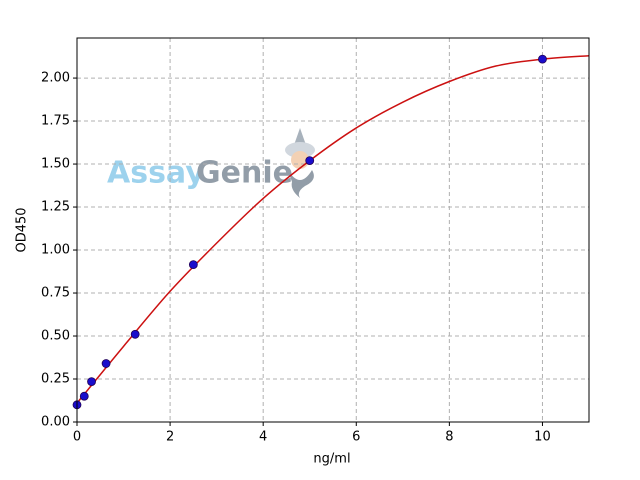 This screenshot has height=480, width=640. What do you see at coordinates (170, 437) in the screenshot?
I see `x-tick-label: 2` at bounding box center [170, 437].